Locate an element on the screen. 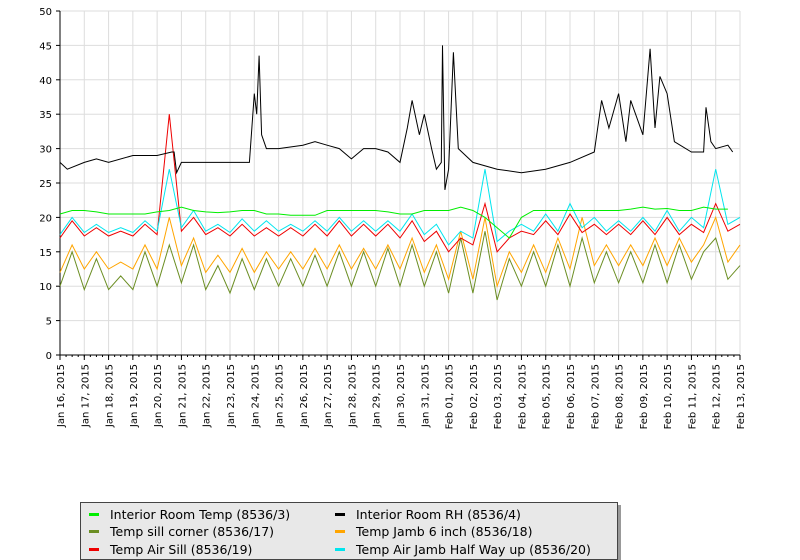  x-tick-label: Jan 21, 2015 is located at coordinates (182, 396).